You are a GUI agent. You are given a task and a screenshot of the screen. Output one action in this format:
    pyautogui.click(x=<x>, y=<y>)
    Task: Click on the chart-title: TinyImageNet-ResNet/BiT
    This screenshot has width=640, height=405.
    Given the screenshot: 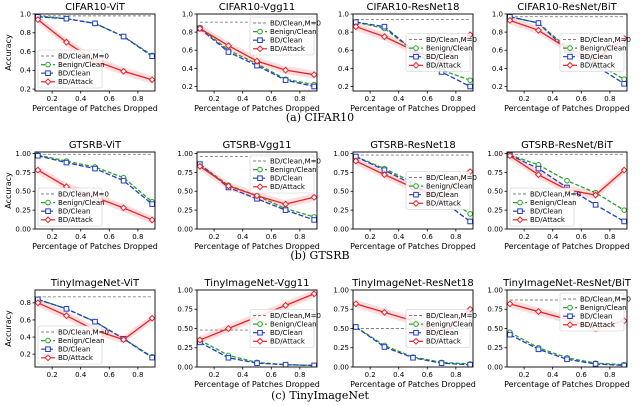 What is the action you would take?
    pyautogui.click(x=567, y=283)
    